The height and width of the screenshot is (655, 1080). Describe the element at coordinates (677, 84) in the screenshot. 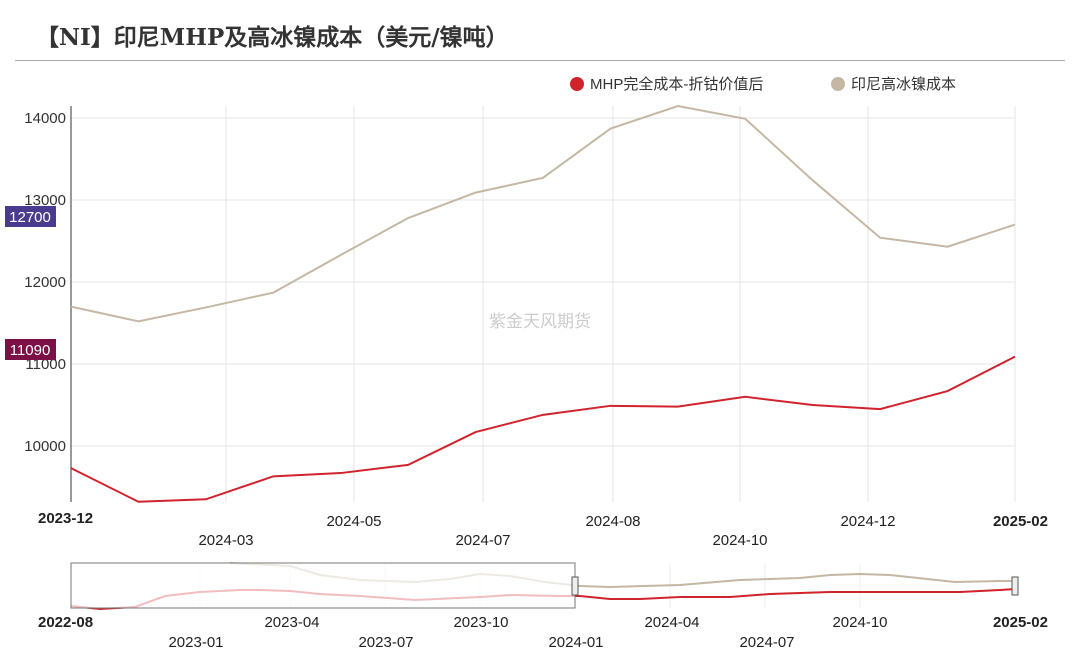

I see `legend-label: MHP完全成本-折钴价值后` at that location.